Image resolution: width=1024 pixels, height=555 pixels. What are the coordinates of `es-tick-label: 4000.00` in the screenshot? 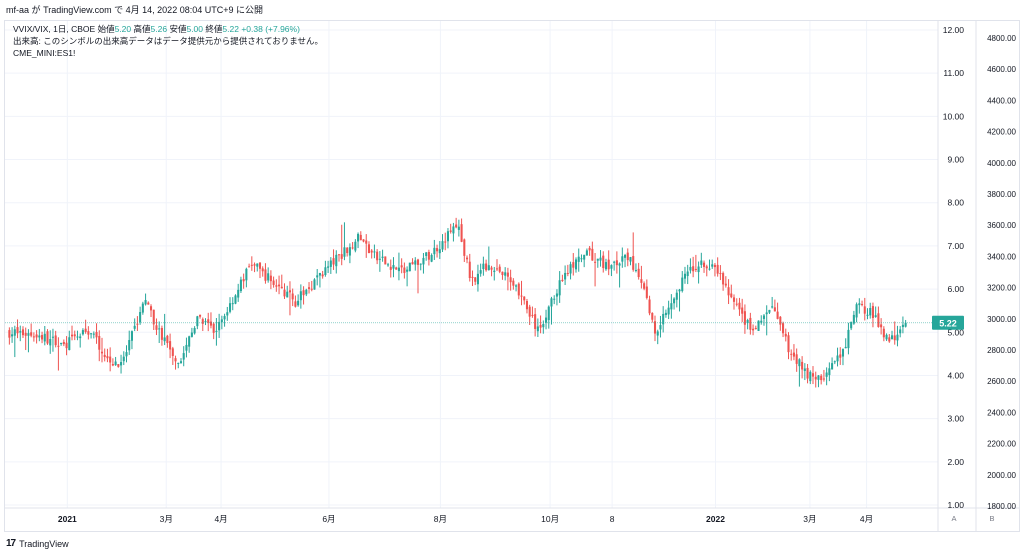 It's located at (1001, 163).